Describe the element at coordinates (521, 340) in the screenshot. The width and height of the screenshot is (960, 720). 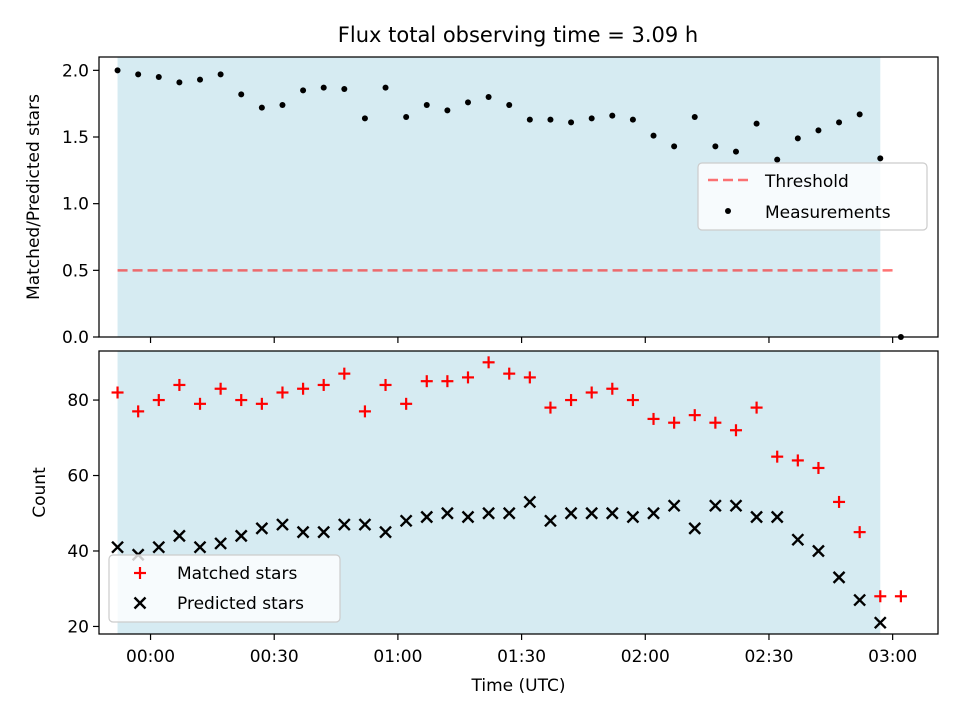
I see `top-x-axis-ticks` at that location.